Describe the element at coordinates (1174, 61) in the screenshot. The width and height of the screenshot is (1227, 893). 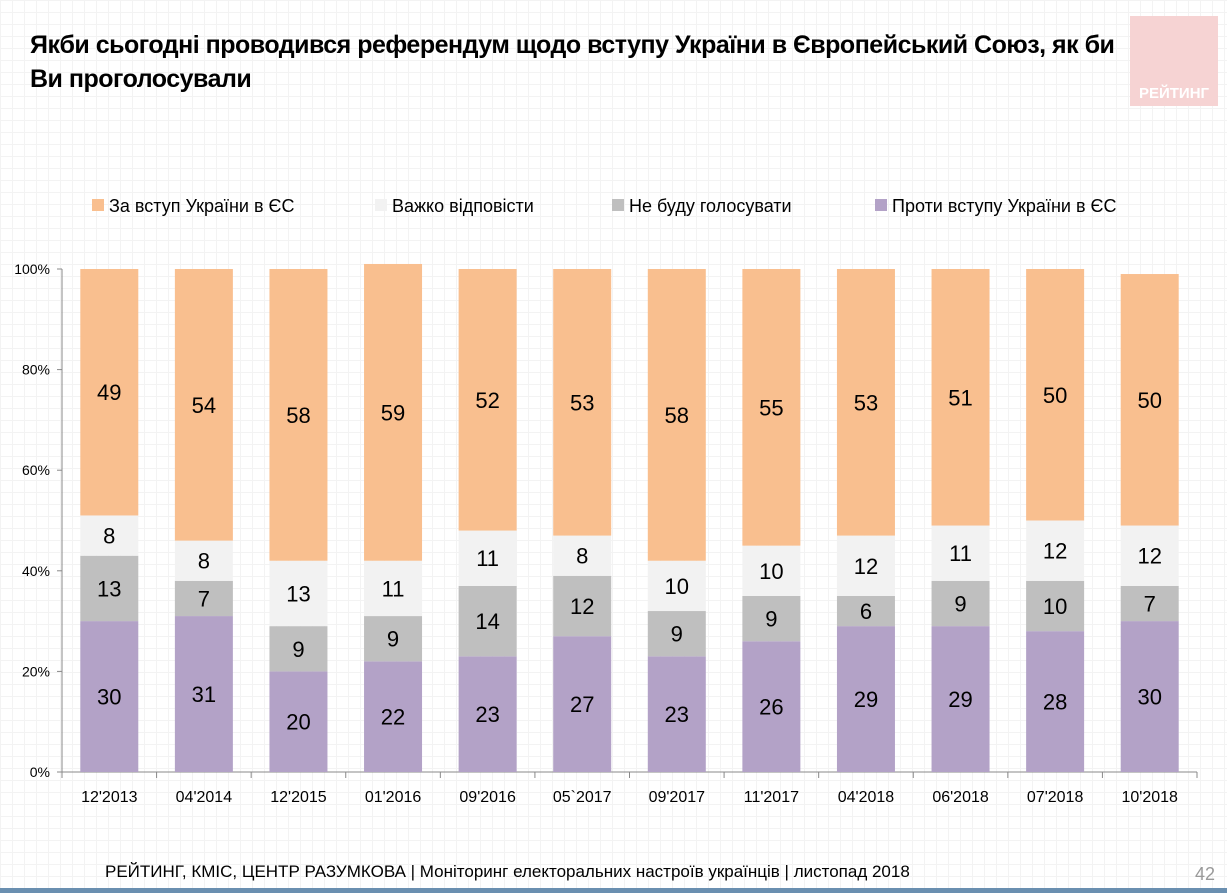
I see `rating-logo: РЕЙТИНГ` at that location.